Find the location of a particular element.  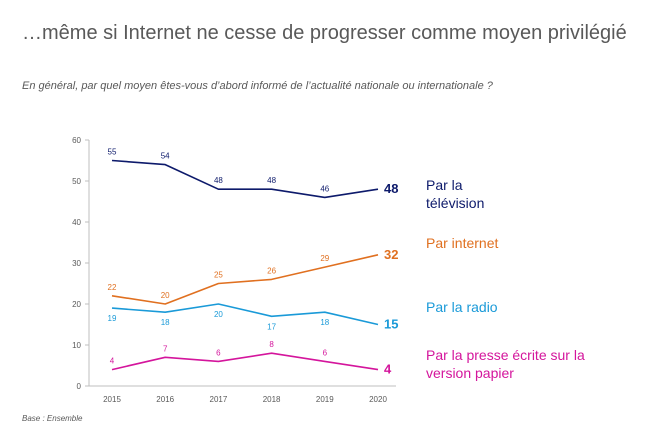

data-label-internet: 25 is located at coordinates (218, 275).